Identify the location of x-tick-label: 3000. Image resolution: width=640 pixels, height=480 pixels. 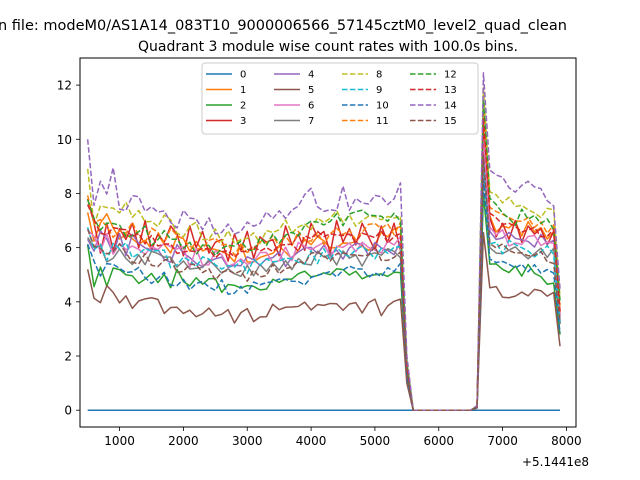
(247, 441).